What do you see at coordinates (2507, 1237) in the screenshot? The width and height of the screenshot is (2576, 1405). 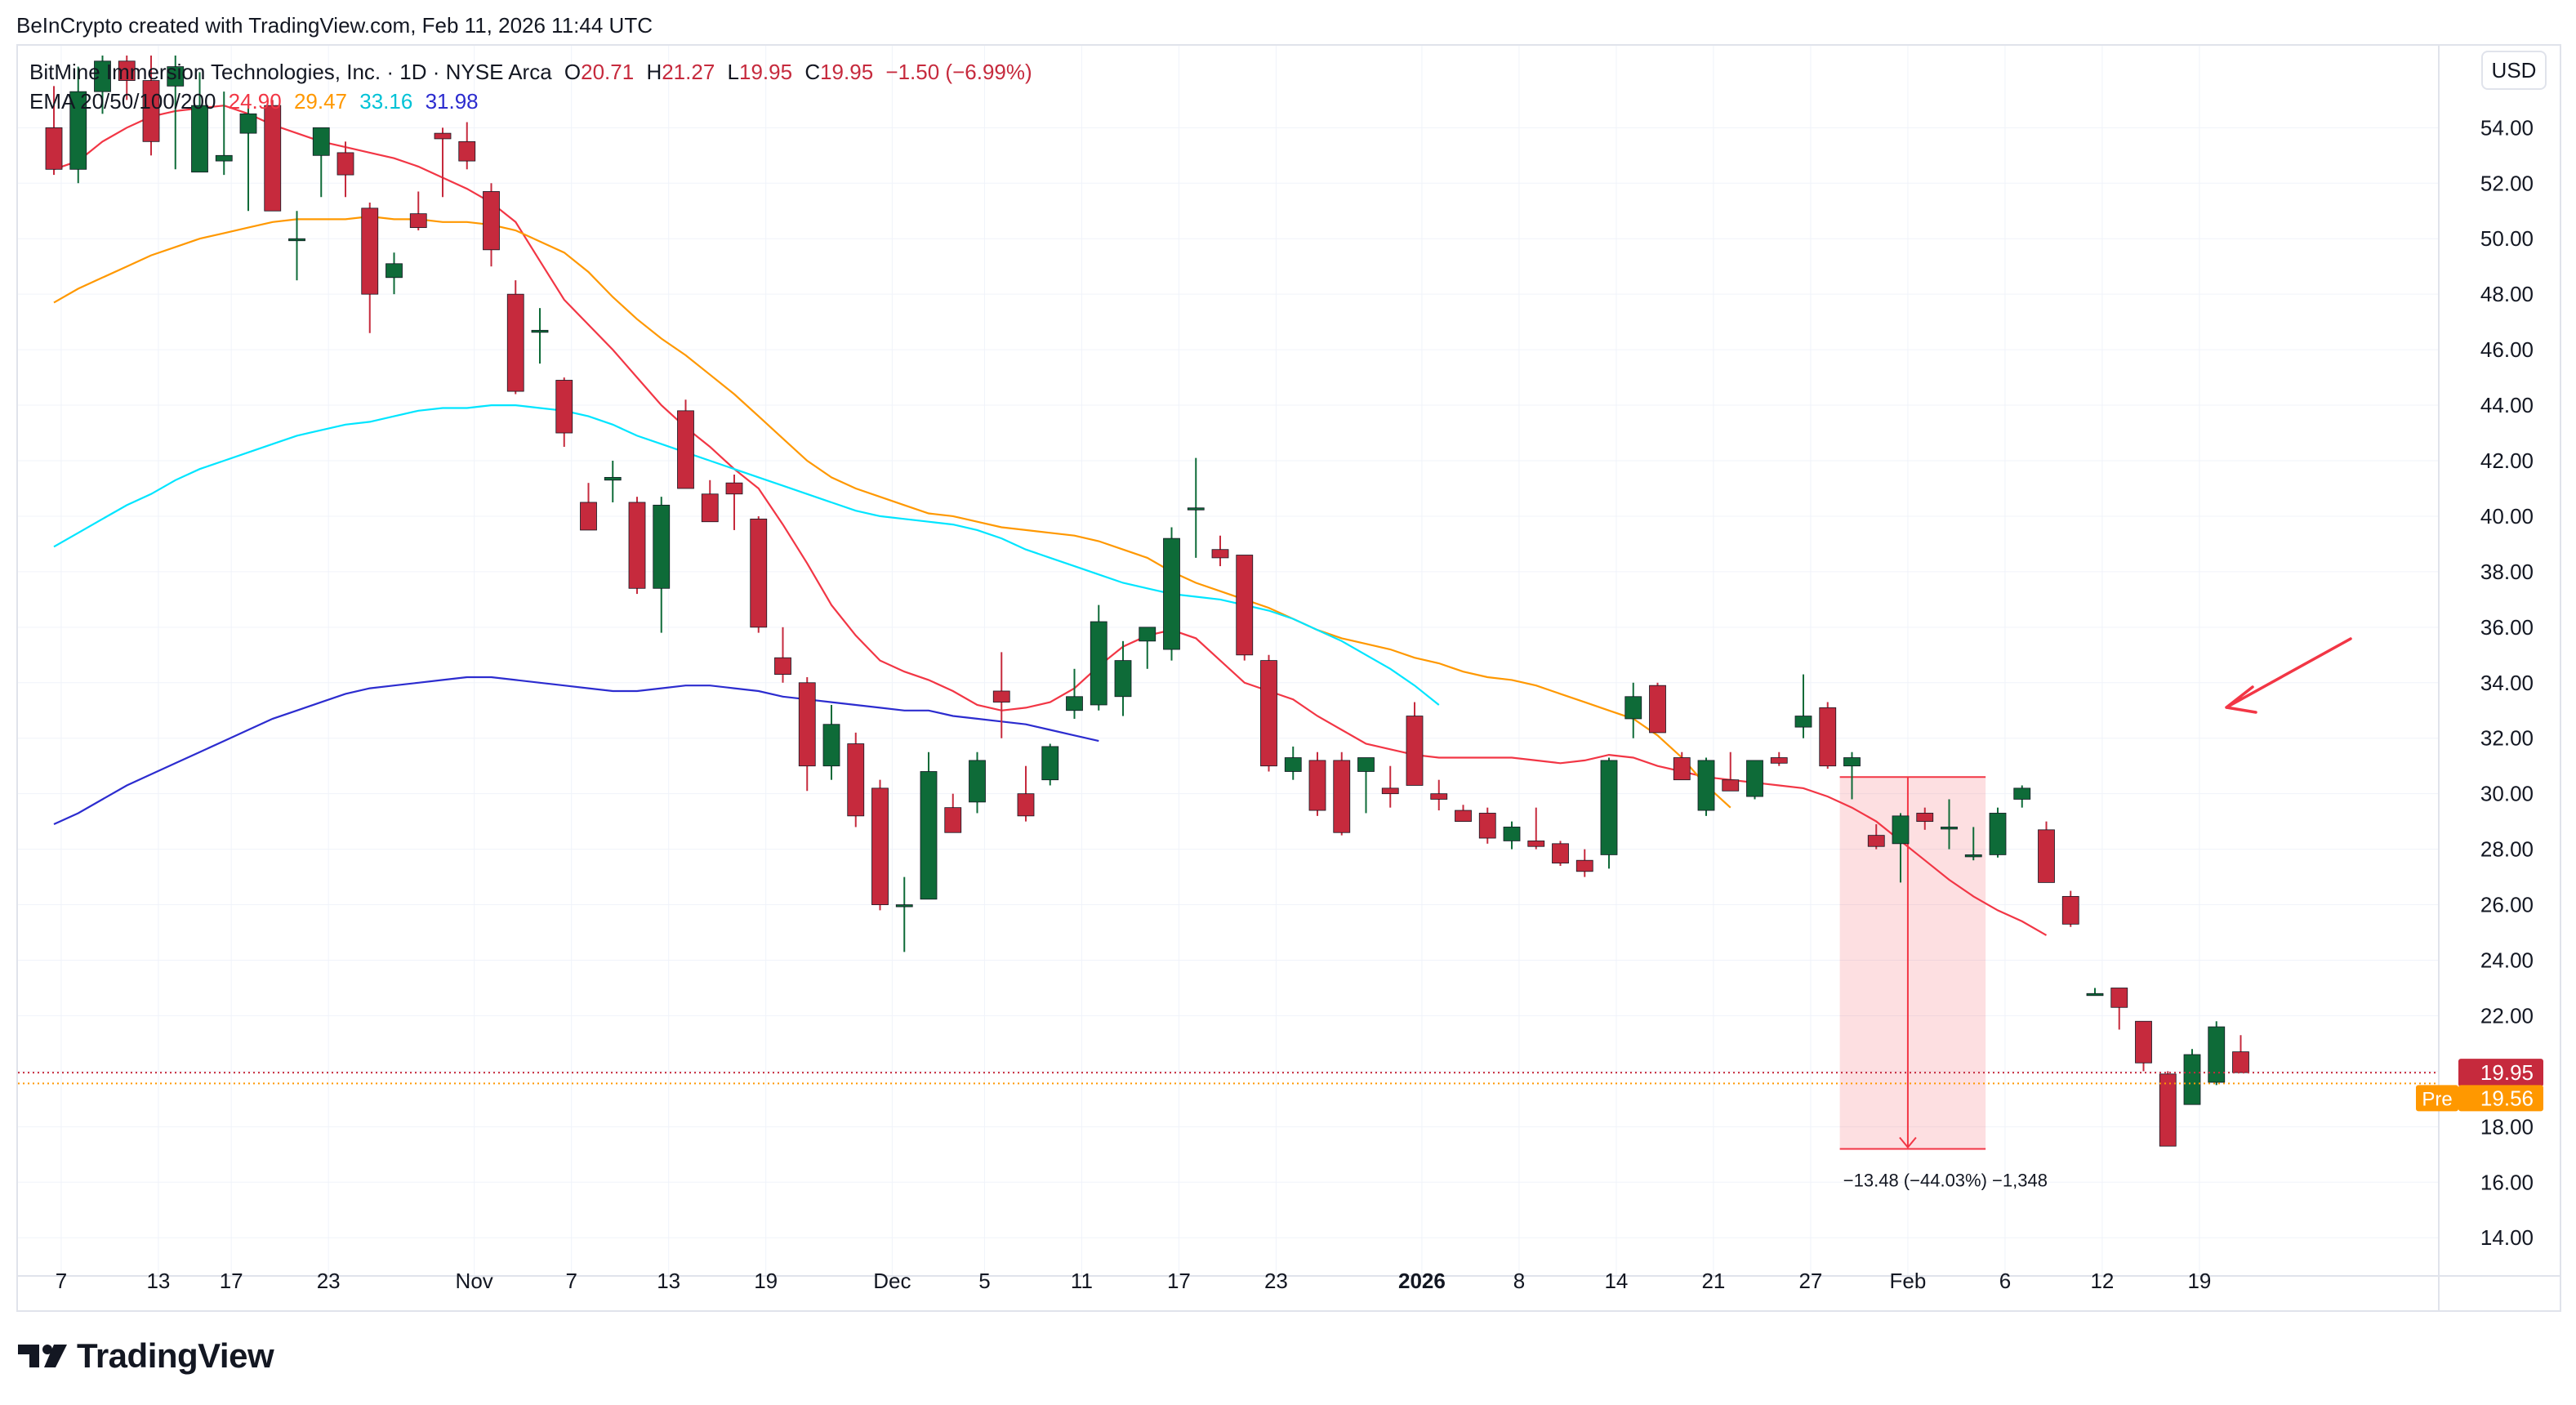 I see `price-tick-label: 14.00` at bounding box center [2507, 1237].